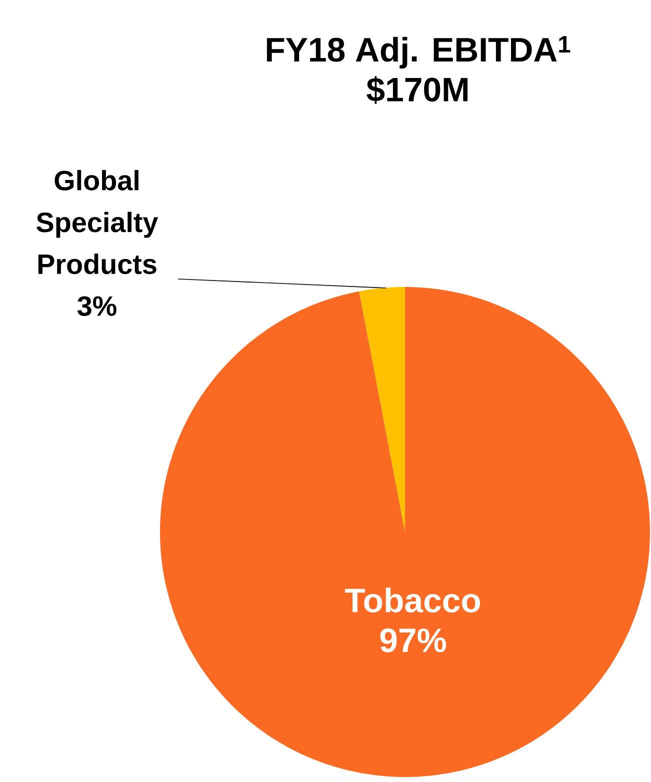  Describe the element at coordinates (97, 222) in the screenshot. I see `slice-label: Global Specialty Products` at that location.